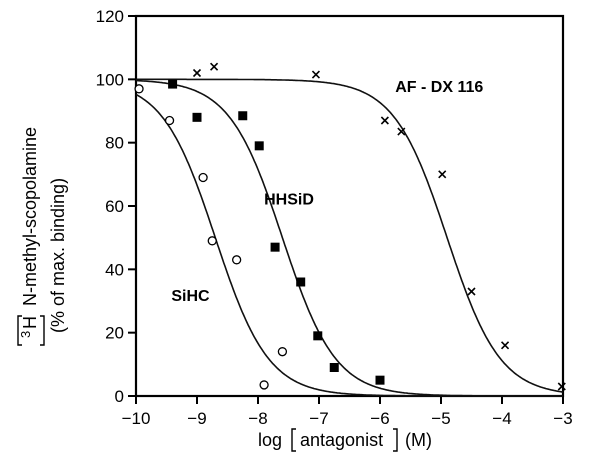  Describe the element at coordinates (318, 418) in the screenshot. I see `x-tick-label: −7` at that location.